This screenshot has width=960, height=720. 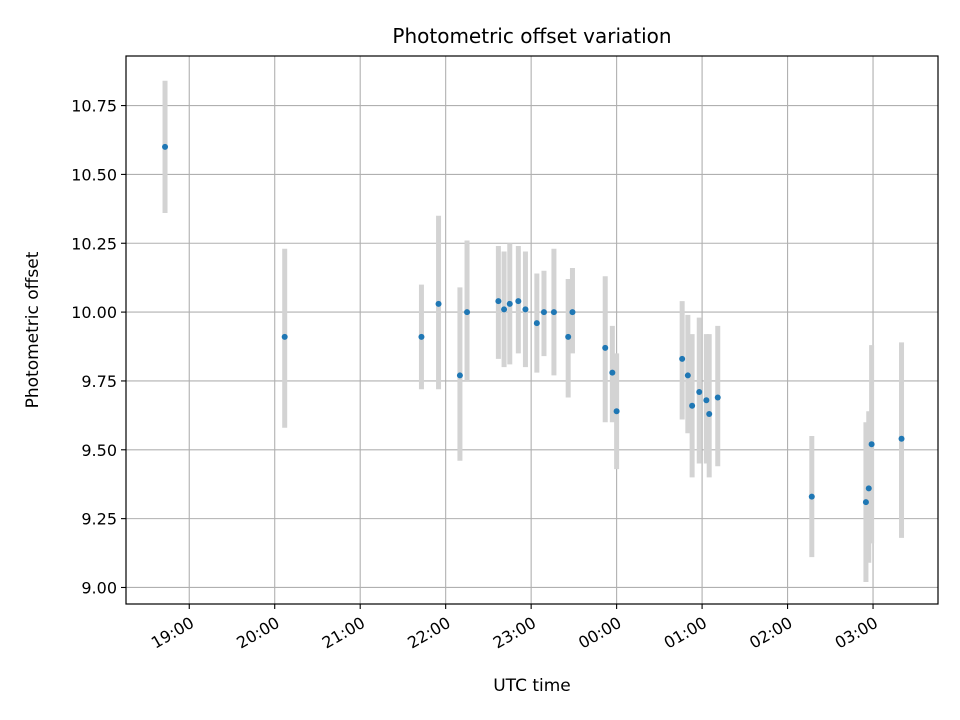 I want to click on y-tick-label: 10.50, so click(x=94, y=174).